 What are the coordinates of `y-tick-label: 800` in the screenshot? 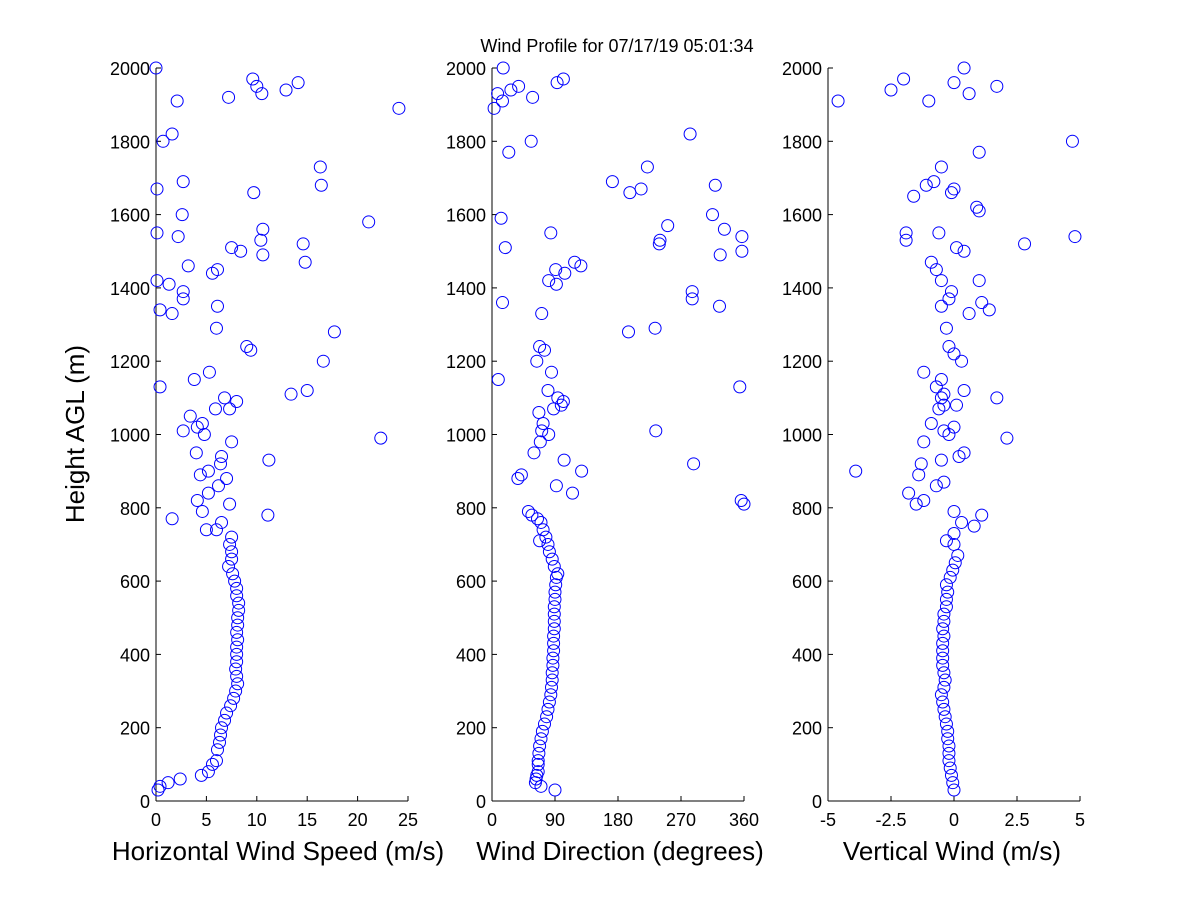 It's located at (471, 509).